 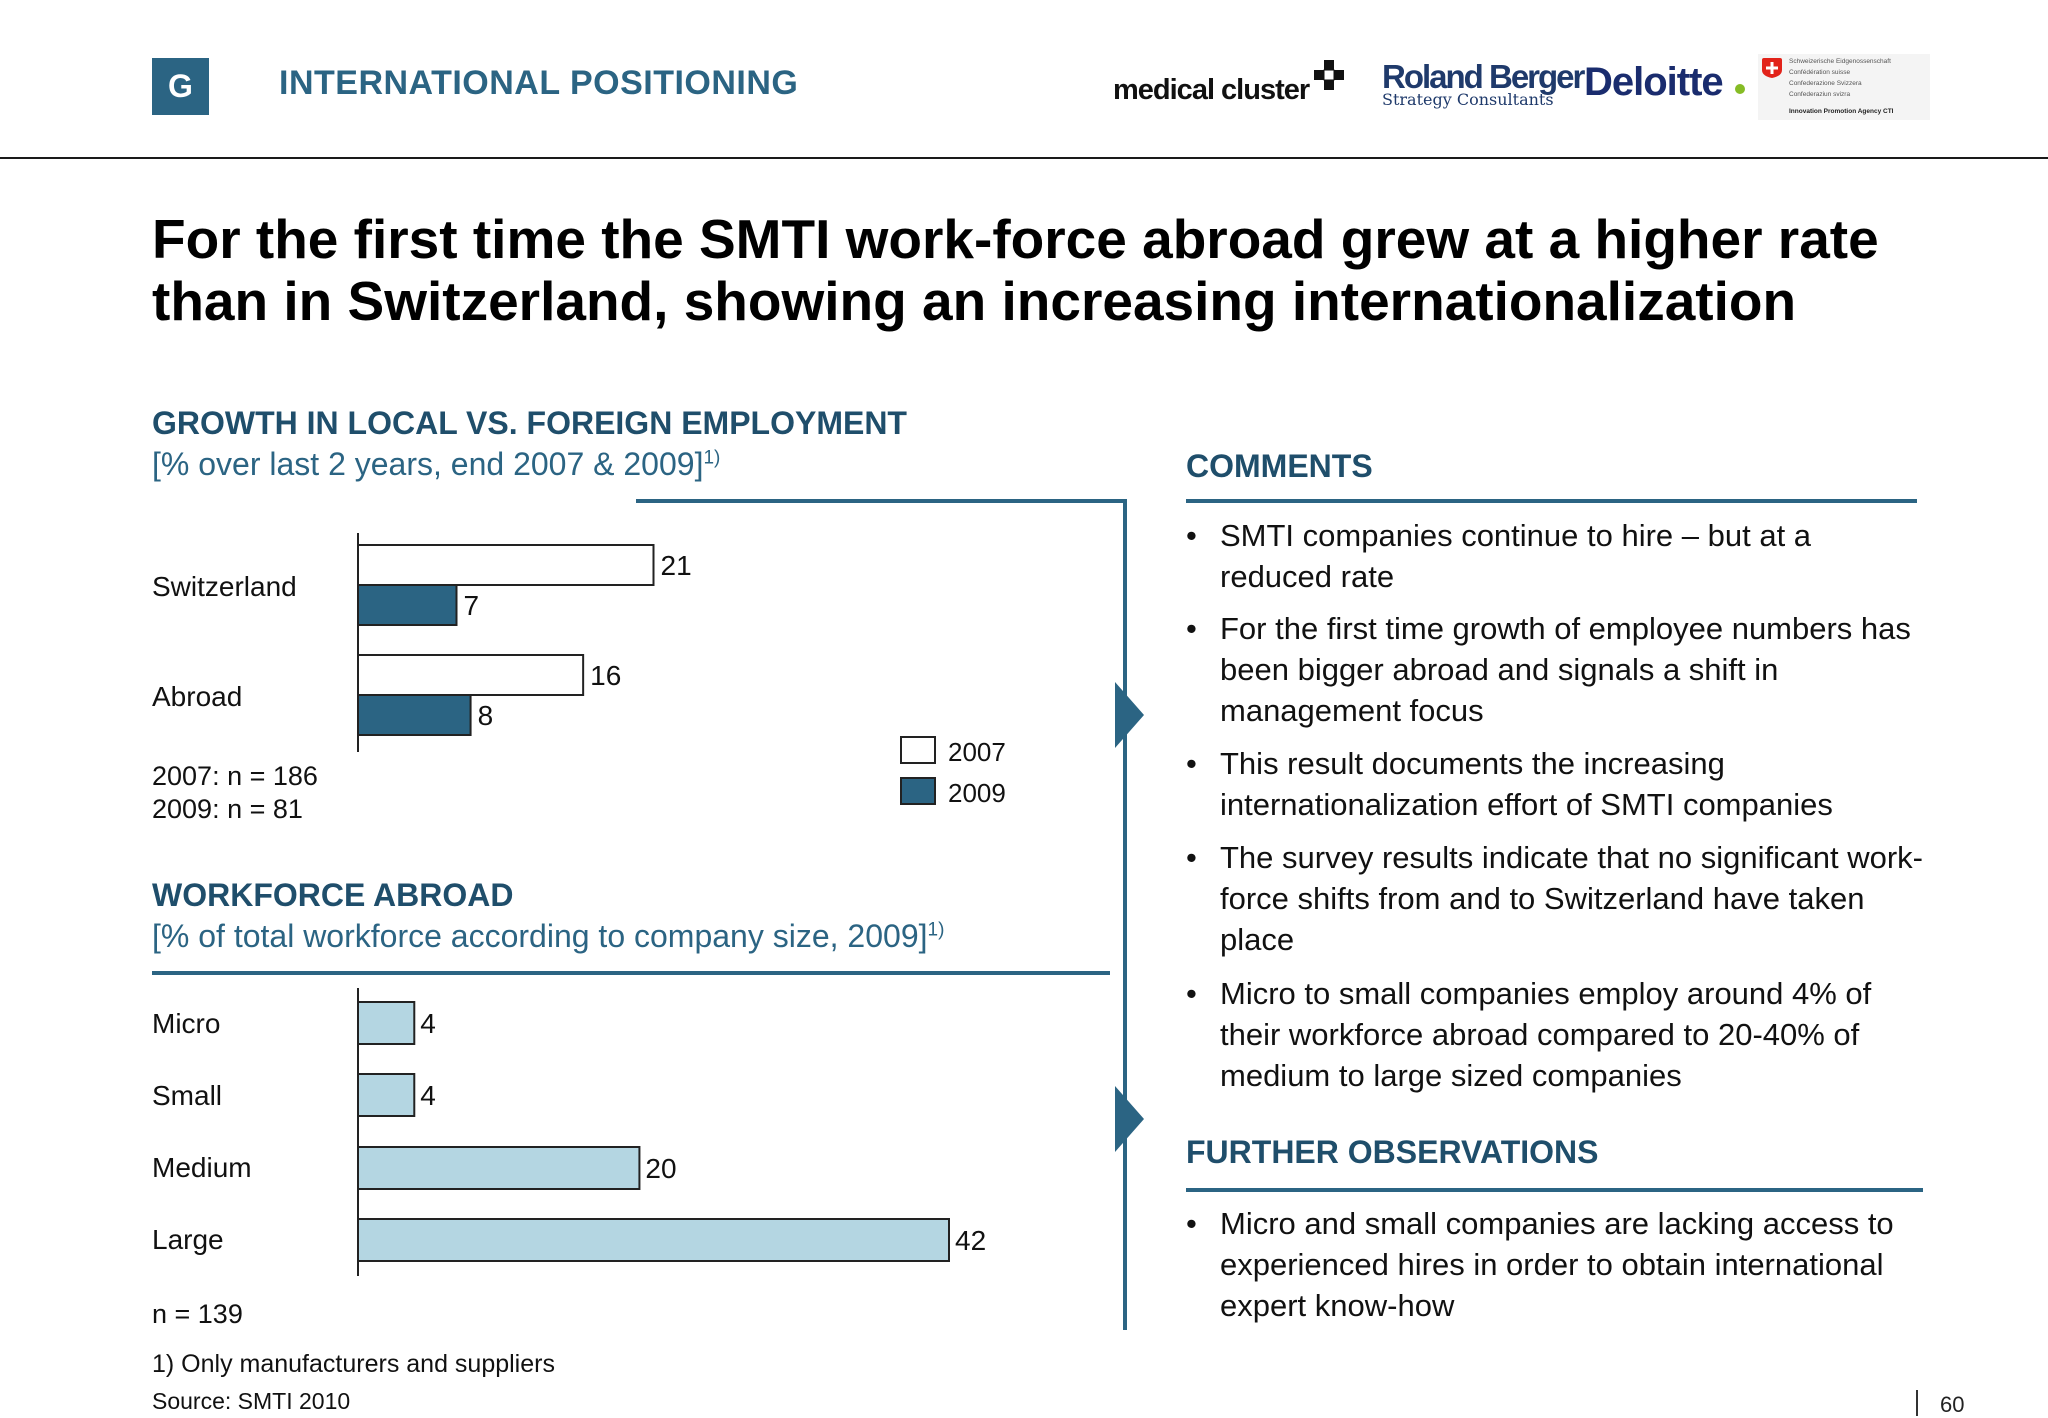 I want to click on swiss-confederation-logo, so click(x=1844, y=87).